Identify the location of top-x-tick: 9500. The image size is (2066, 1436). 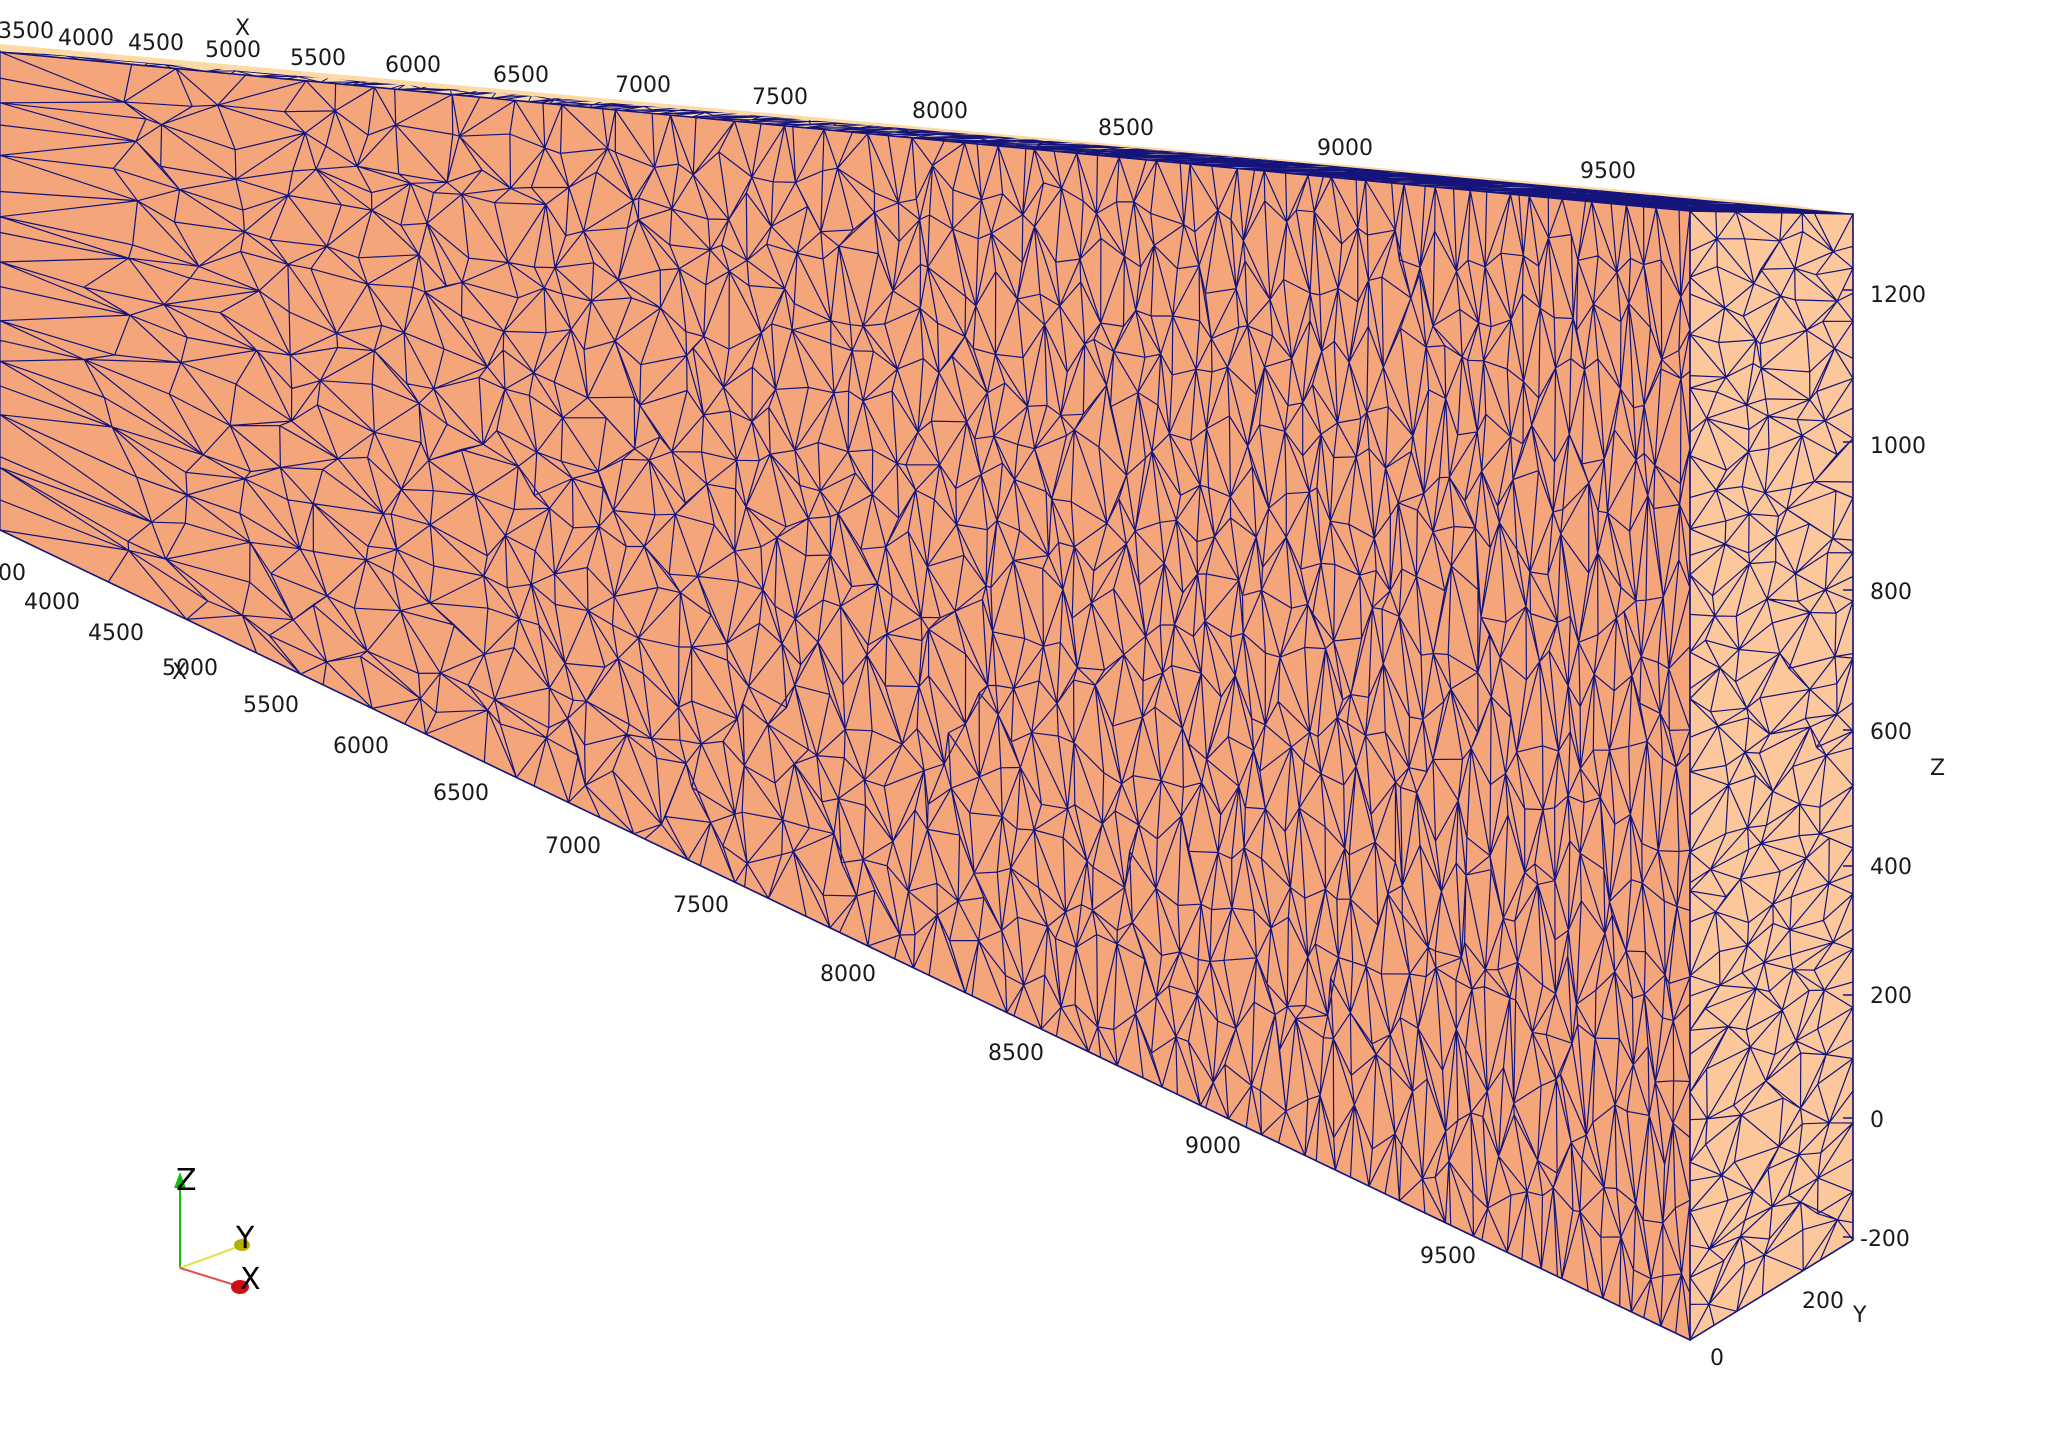
(1608, 171).